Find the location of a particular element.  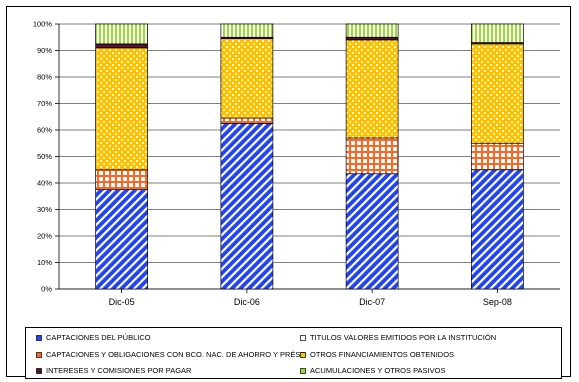

legend-item: INTERESES Y COMISIONES POR PAGAR is located at coordinates (113, 370).